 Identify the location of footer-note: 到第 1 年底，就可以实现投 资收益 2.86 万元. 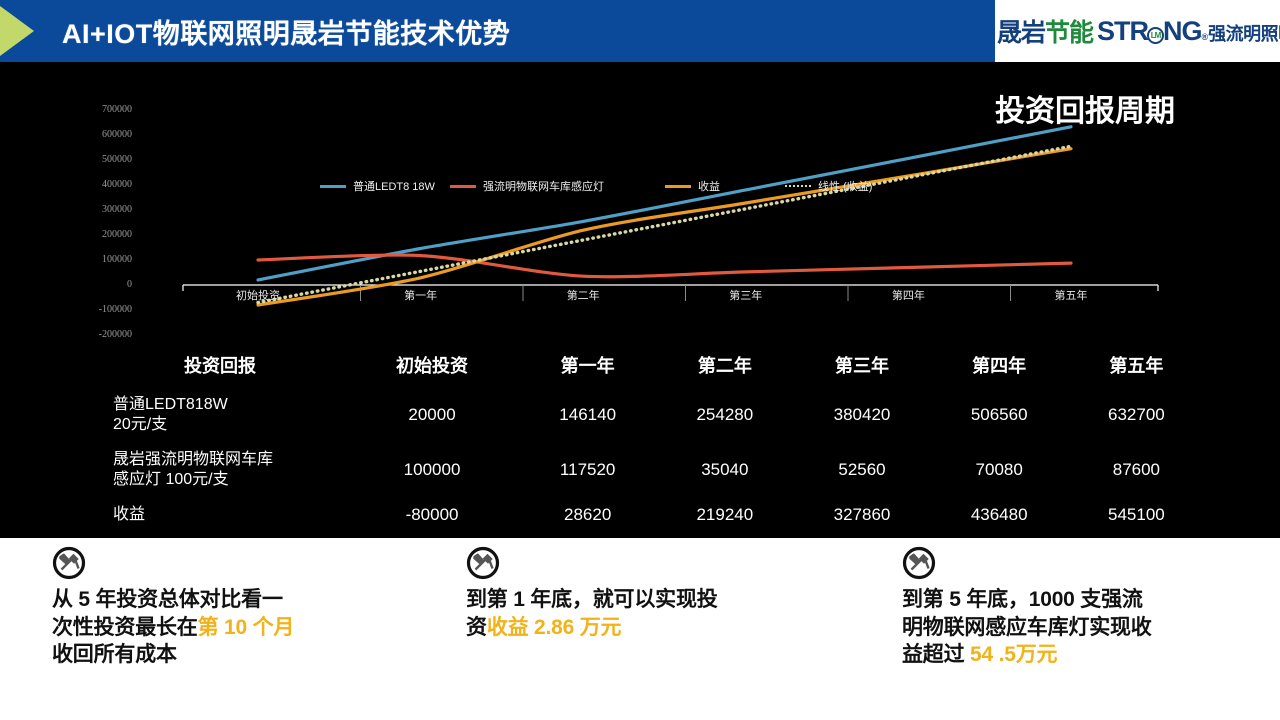
(666, 593).